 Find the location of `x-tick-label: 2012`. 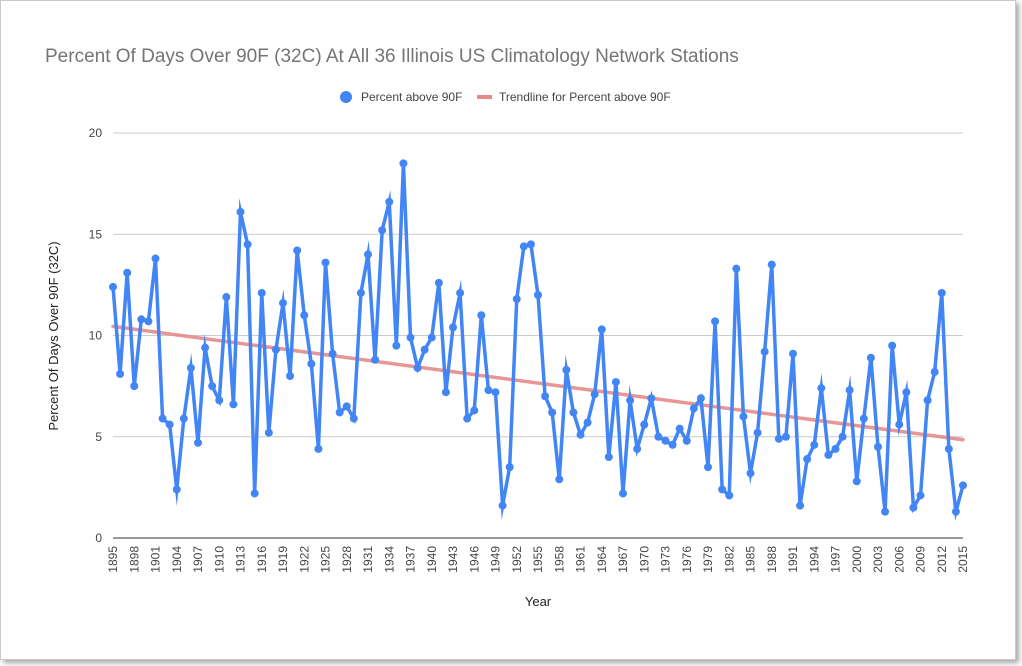

x-tick-label: 2012 is located at coordinates (942, 559).